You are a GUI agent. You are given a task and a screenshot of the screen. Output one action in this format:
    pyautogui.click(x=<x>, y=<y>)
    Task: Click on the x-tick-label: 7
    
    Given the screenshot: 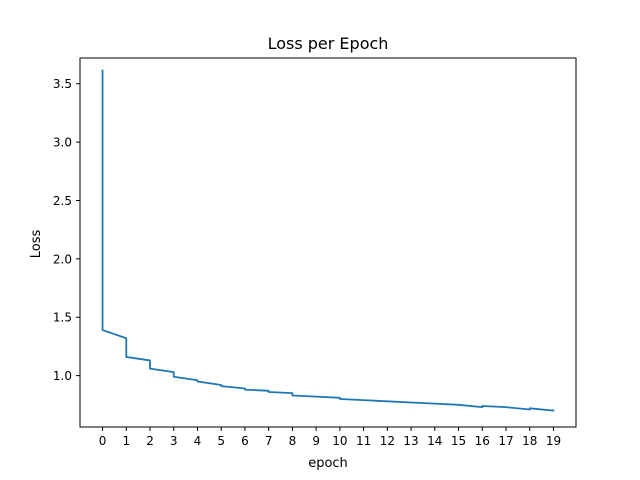 What is the action you would take?
    pyautogui.click(x=269, y=441)
    